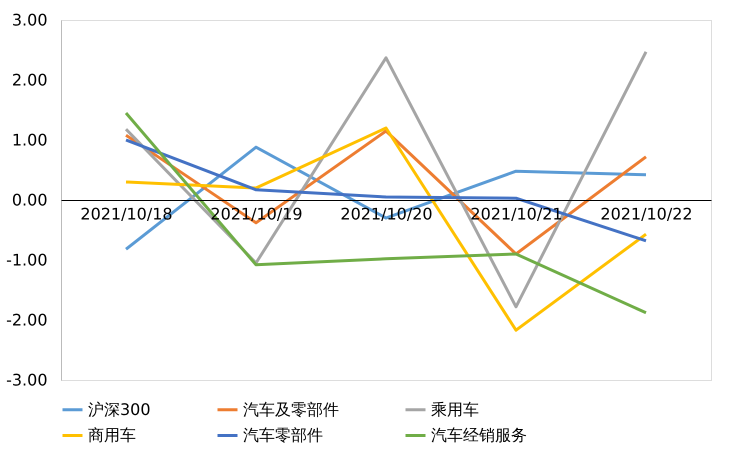 This screenshot has height=457, width=749. Describe the element at coordinates (126, 214) in the screenshot. I see `x-tick-label: 2021/10/18` at that location.